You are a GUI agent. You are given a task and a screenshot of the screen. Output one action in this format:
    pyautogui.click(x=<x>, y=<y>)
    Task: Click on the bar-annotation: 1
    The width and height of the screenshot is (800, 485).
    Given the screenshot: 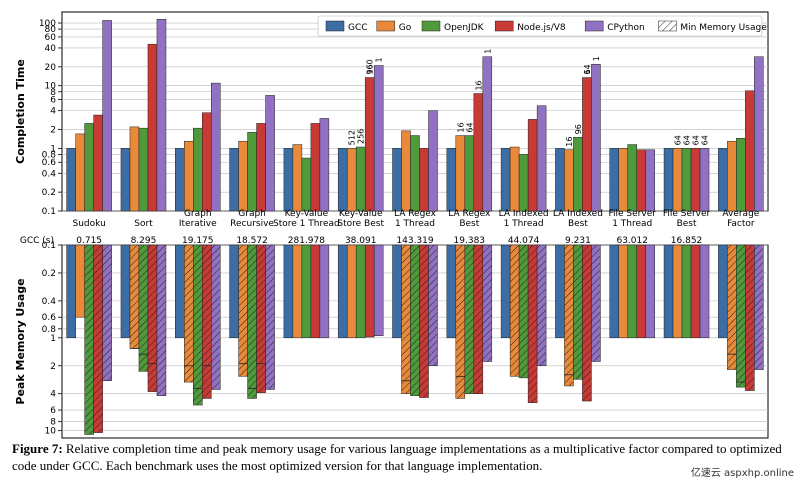 What is the action you would take?
    pyautogui.click(x=487, y=51)
    